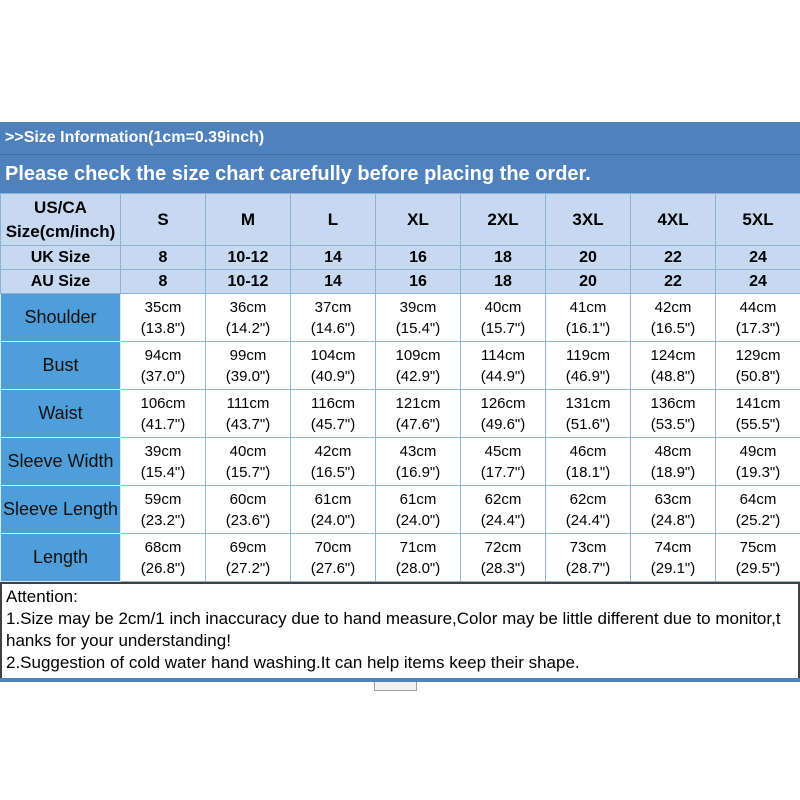  Describe the element at coordinates (418, 461) in the screenshot. I see `measurement-cell: 43cm (16.9")` at that location.